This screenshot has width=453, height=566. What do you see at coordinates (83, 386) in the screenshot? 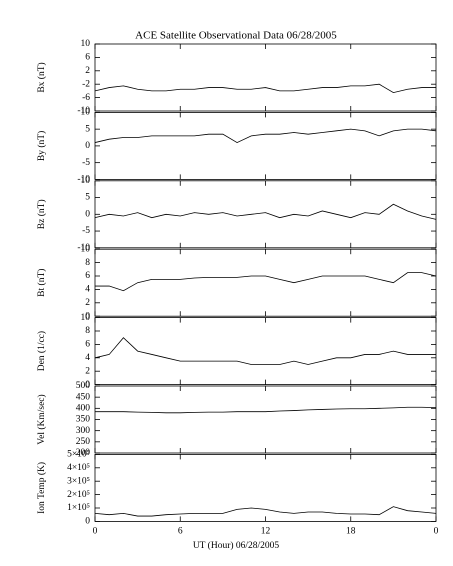
I see `y-tick-label: 500` at bounding box center [83, 386].